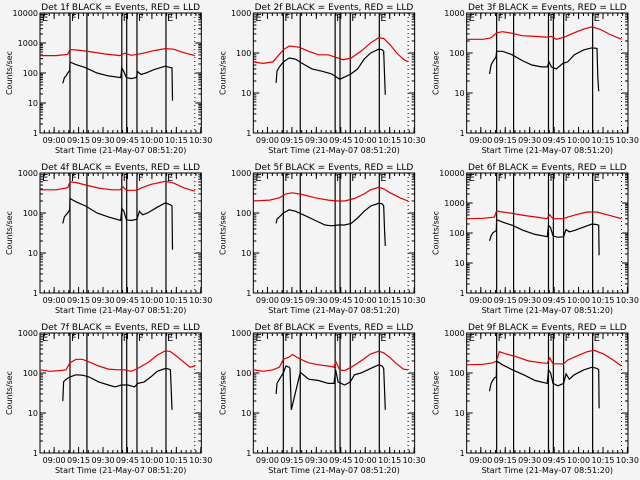 This screenshot has width=640, height=480. I want to click on y-tick-label: 10, so click(246, 253).